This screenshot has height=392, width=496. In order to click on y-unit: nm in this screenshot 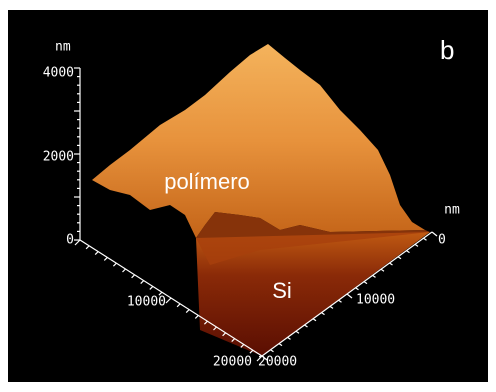, I will do `click(452, 210)`.